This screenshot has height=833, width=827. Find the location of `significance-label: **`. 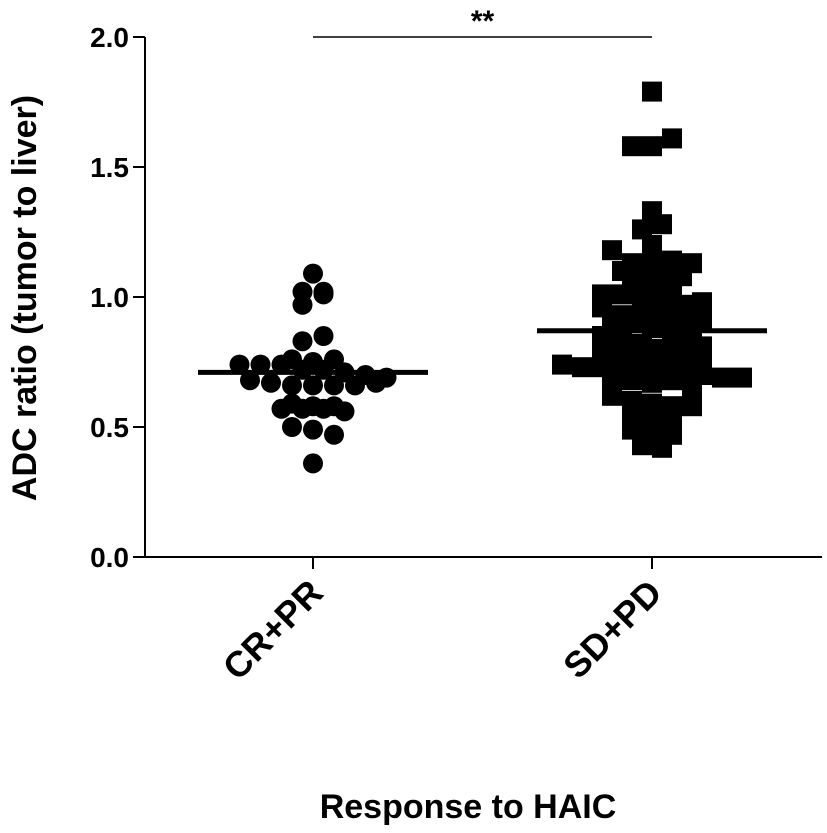

significance-label: ** is located at coordinates (483, 21).